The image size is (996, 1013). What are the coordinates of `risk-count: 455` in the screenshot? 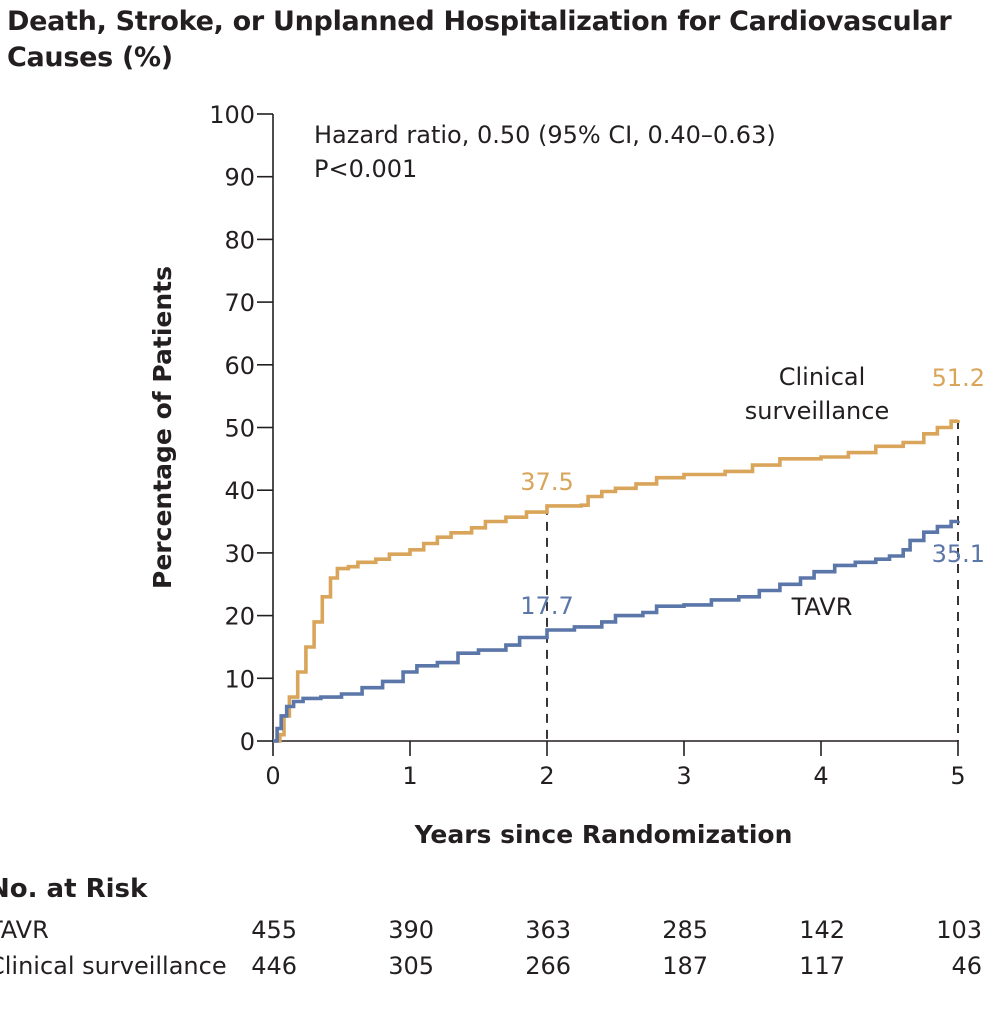 It's located at (274, 930).